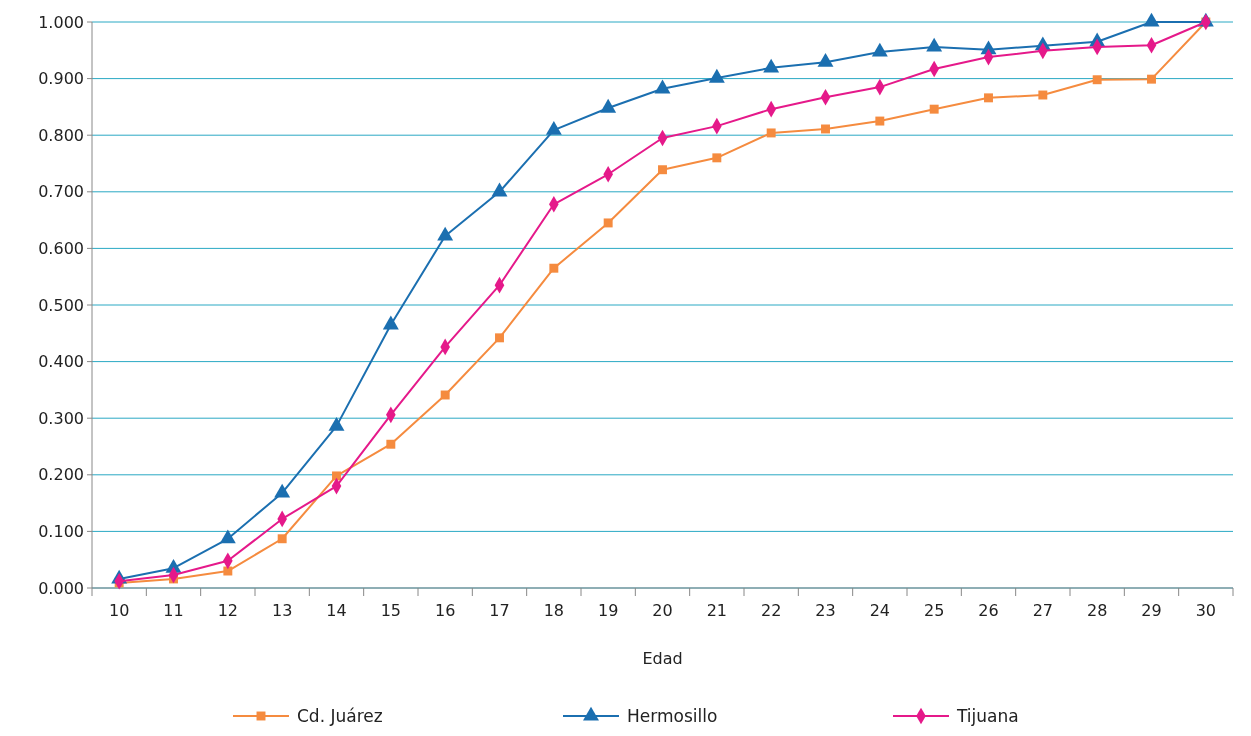 This screenshot has height=736, width=1251. Describe the element at coordinates (987, 715) in the screenshot. I see `legend-label: Tijuana` at that location.